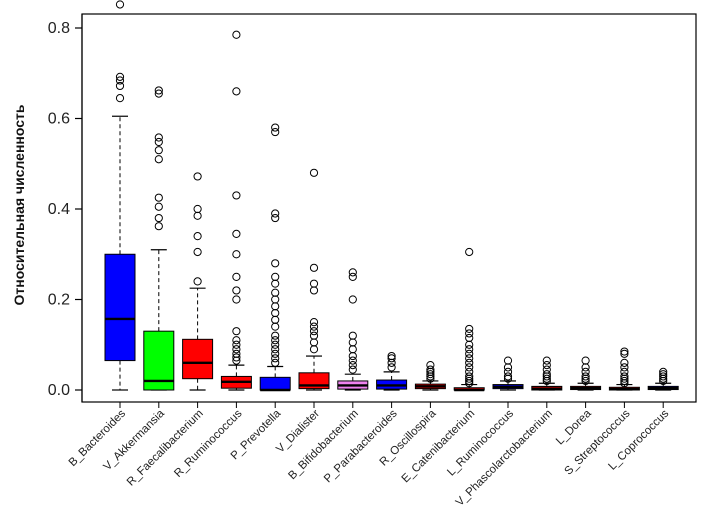 This screenshot has width=714, height=532. Describe the element at coordinates (59, 300) in the screenshot. I see `y-tick-label: 0.2` at that location.